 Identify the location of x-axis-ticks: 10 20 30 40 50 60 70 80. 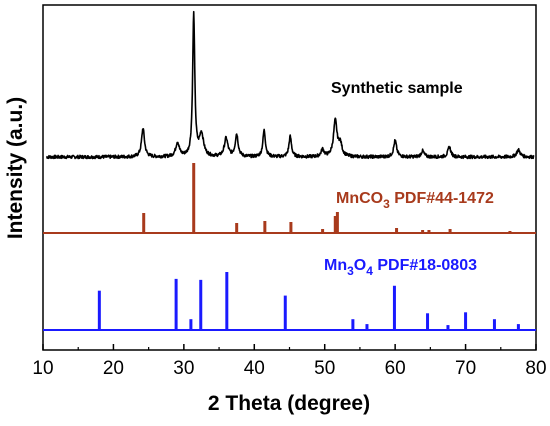
(289, 361).